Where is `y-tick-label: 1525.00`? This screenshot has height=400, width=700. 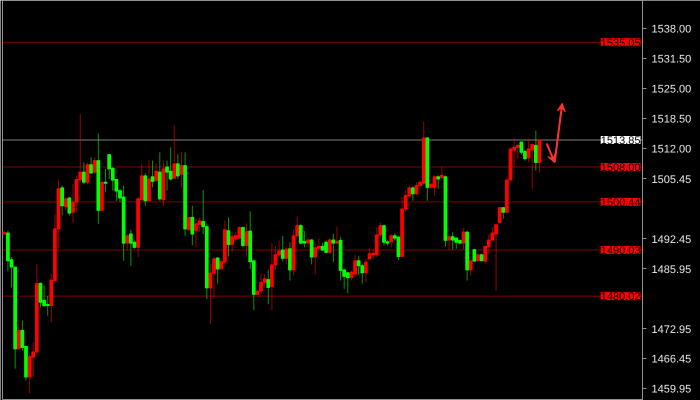 y-tick-label: 1525.00 is located at coordinates (672, 90).